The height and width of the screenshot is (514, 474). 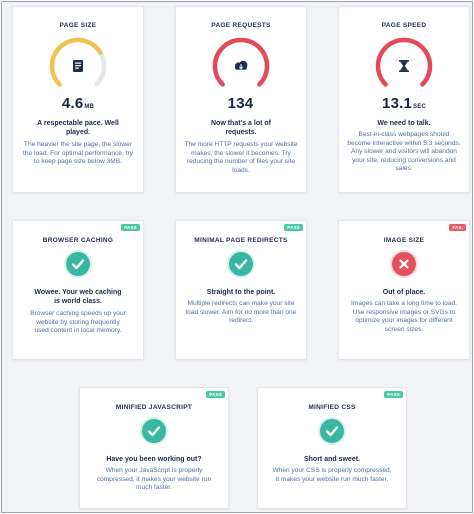 I want to click on page-requests-value: 134, so click(x=241, y=103).